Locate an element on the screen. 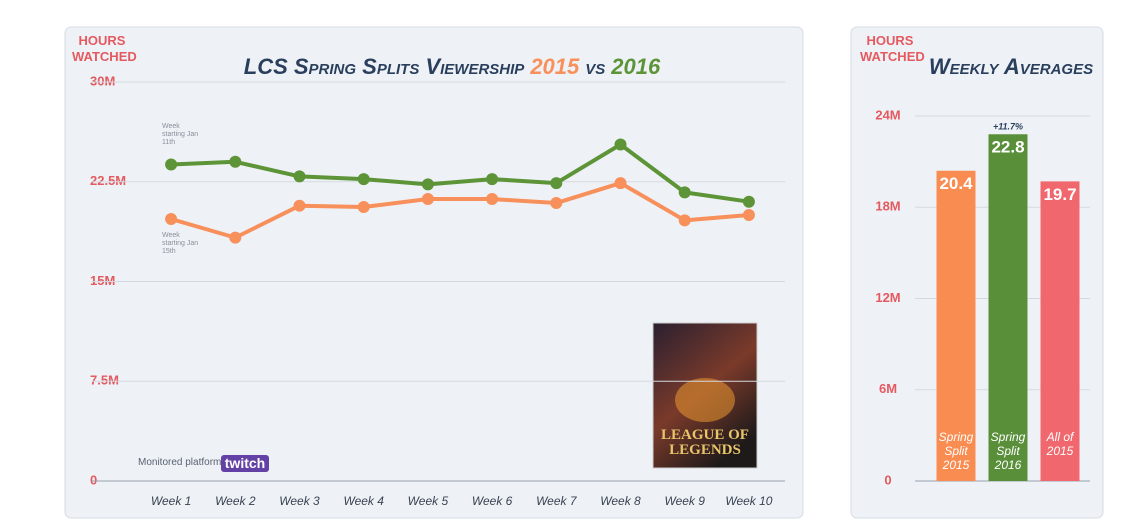 The width and height of the screenshot is (1134, 524). title-part: 2015 is located at coordinates (554, 66).